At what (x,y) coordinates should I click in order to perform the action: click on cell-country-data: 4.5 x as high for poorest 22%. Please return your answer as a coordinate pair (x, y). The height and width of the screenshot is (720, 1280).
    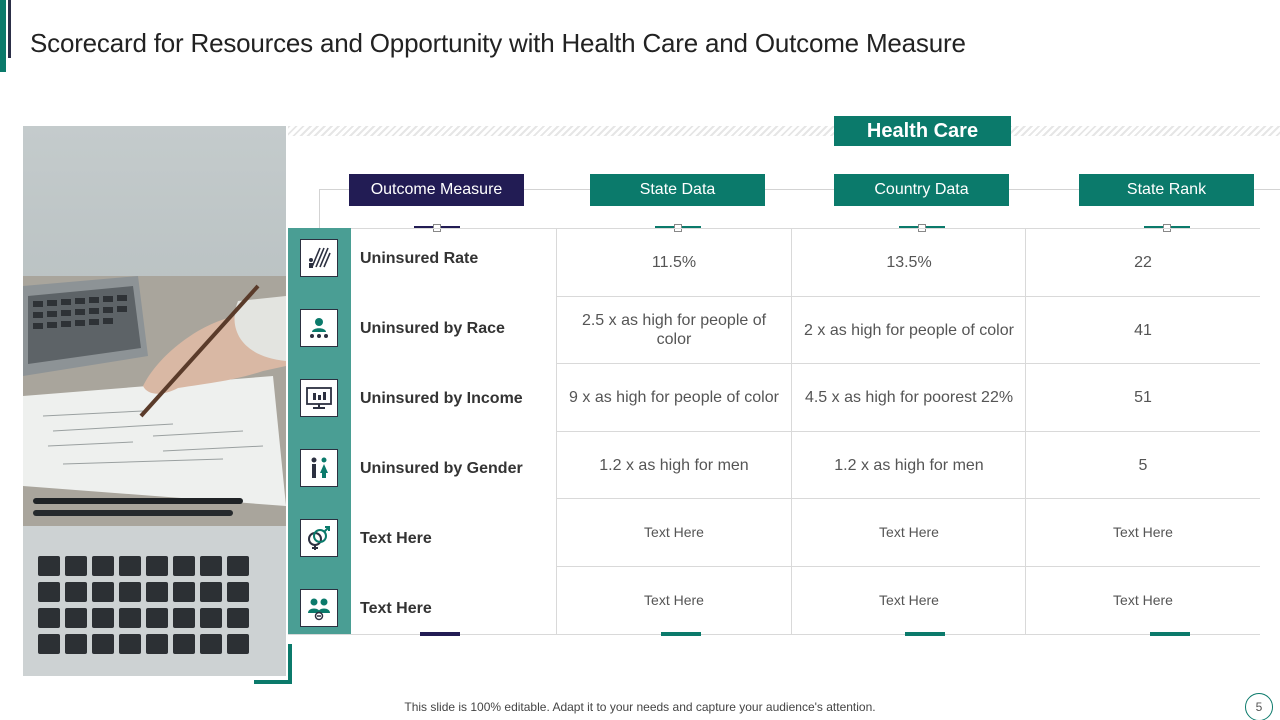
    Looking at the image, I should click on (909, 397).